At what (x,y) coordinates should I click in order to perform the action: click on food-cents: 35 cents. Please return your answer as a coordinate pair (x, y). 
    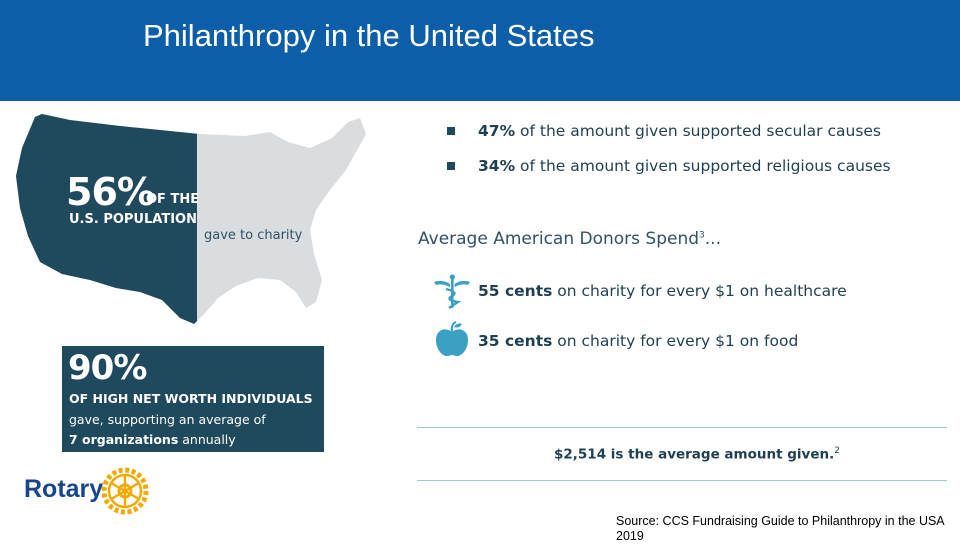
    Looking at the image, I should click on (515, 341).